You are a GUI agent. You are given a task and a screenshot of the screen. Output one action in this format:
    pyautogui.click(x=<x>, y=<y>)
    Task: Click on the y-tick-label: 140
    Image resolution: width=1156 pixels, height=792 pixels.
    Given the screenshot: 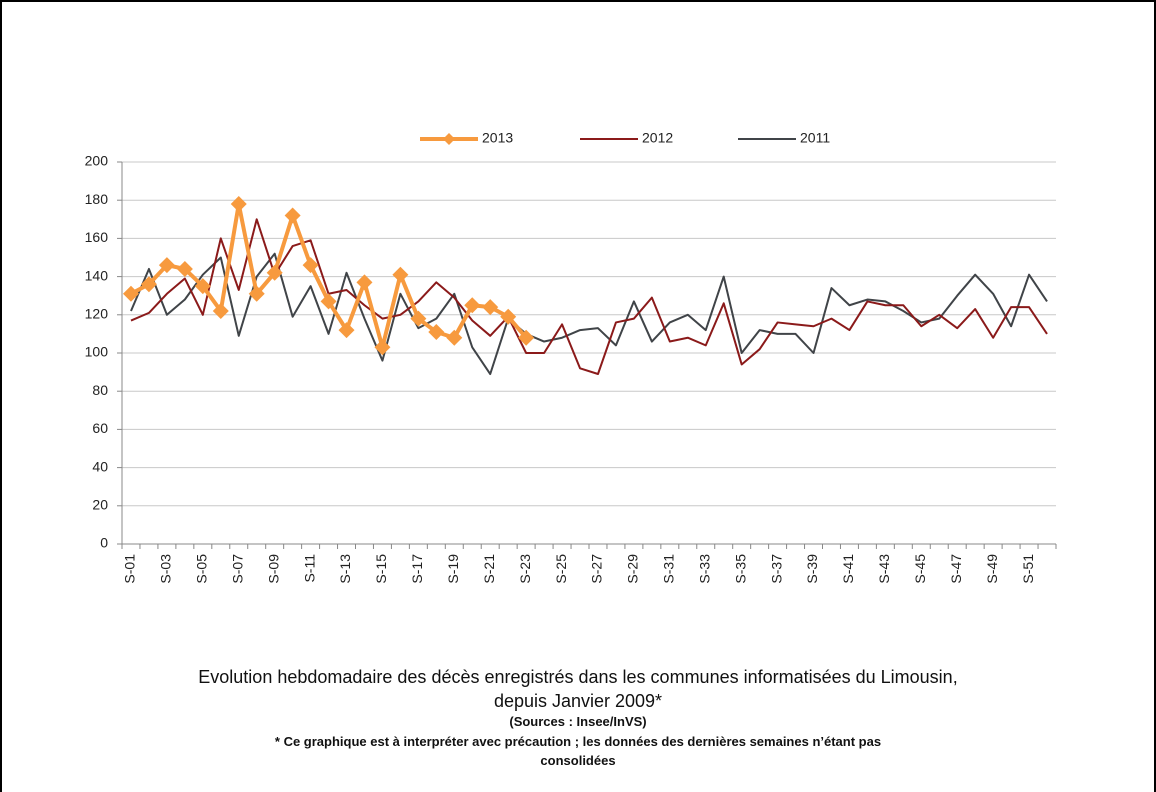 What is the action you would take?
    pyautogui.click(x=97, y=275)
    